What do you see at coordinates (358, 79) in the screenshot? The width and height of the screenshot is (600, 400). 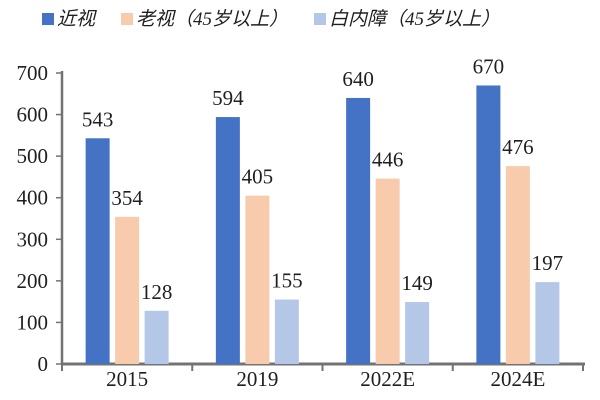 I see `value-label-myopia-2022E: 640` at bounding box center [358, 79].